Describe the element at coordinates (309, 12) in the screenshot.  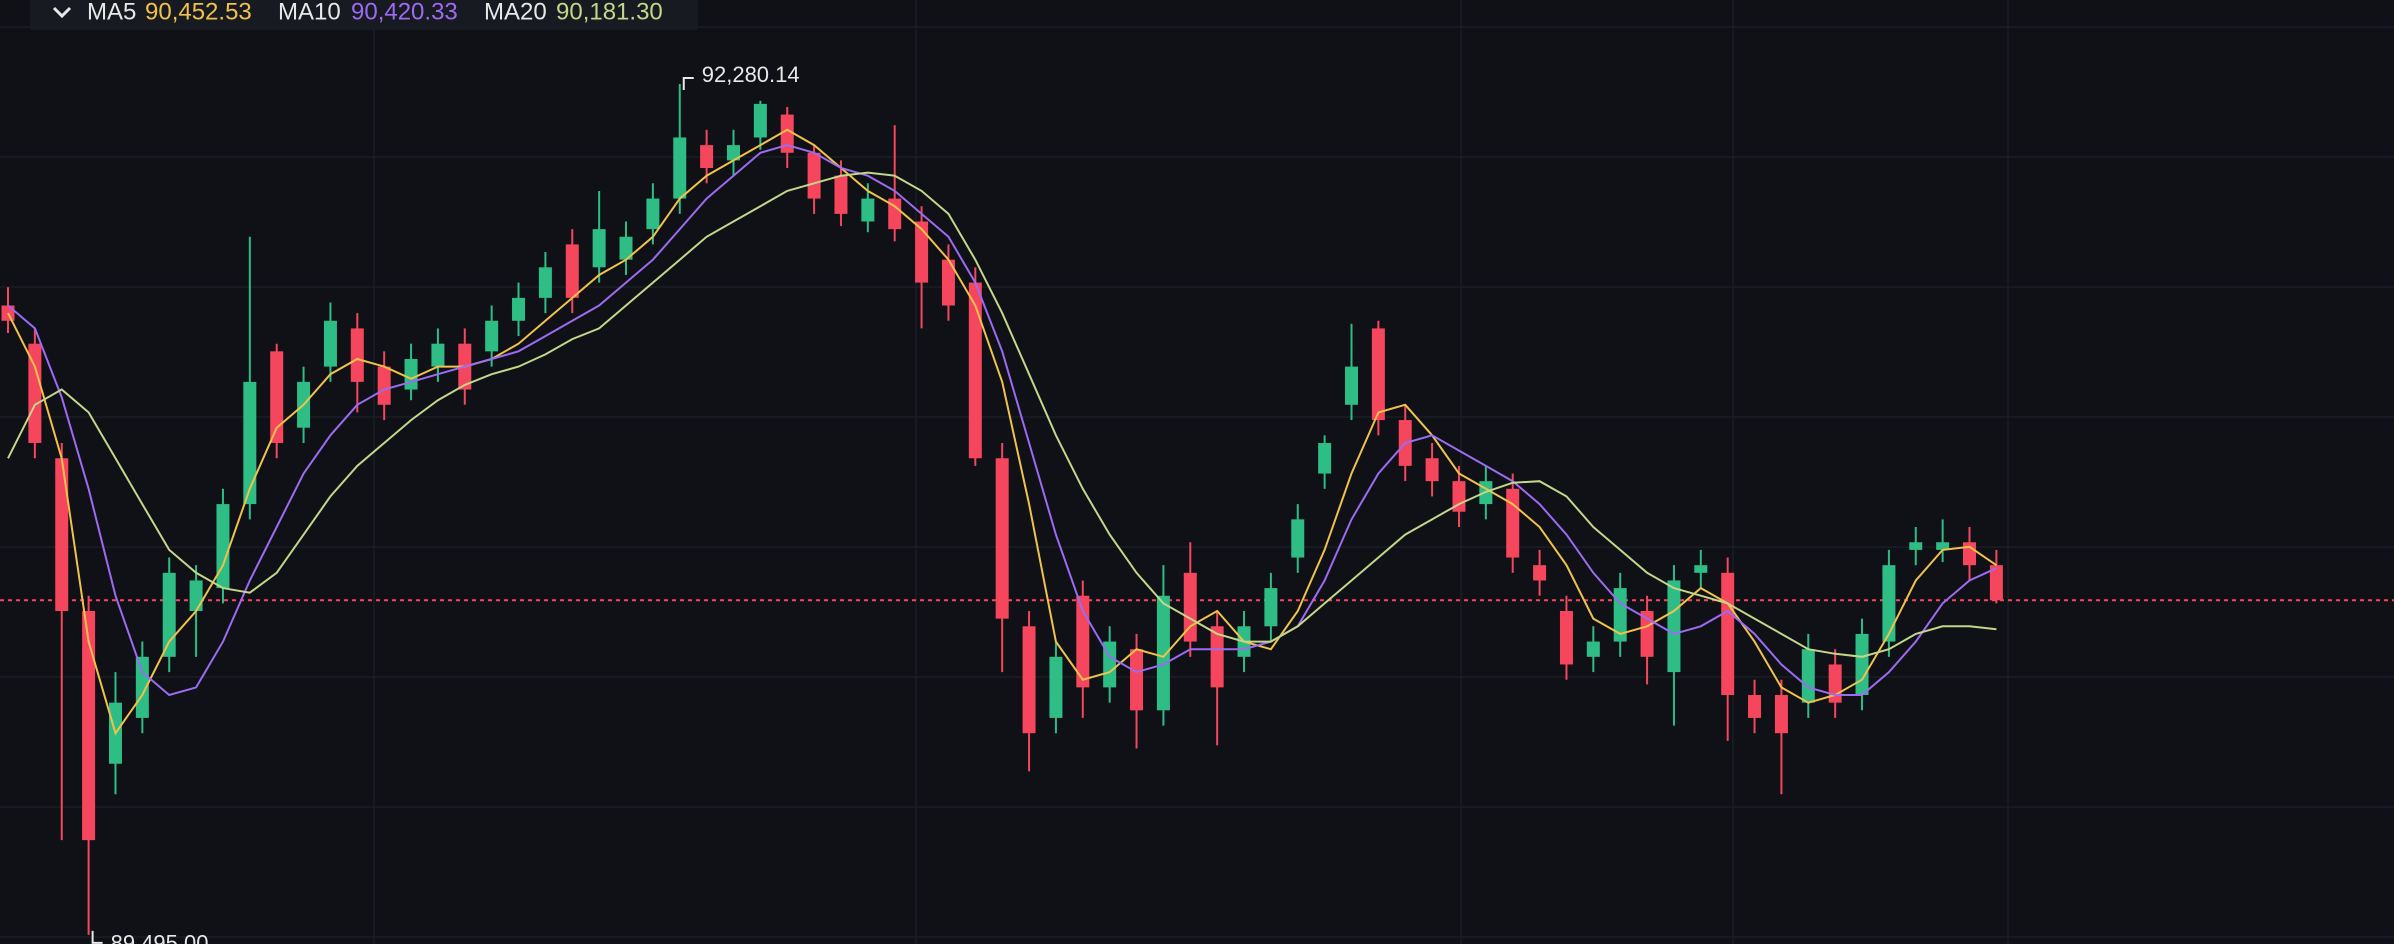
I see `legend-name: MA10` at that location.